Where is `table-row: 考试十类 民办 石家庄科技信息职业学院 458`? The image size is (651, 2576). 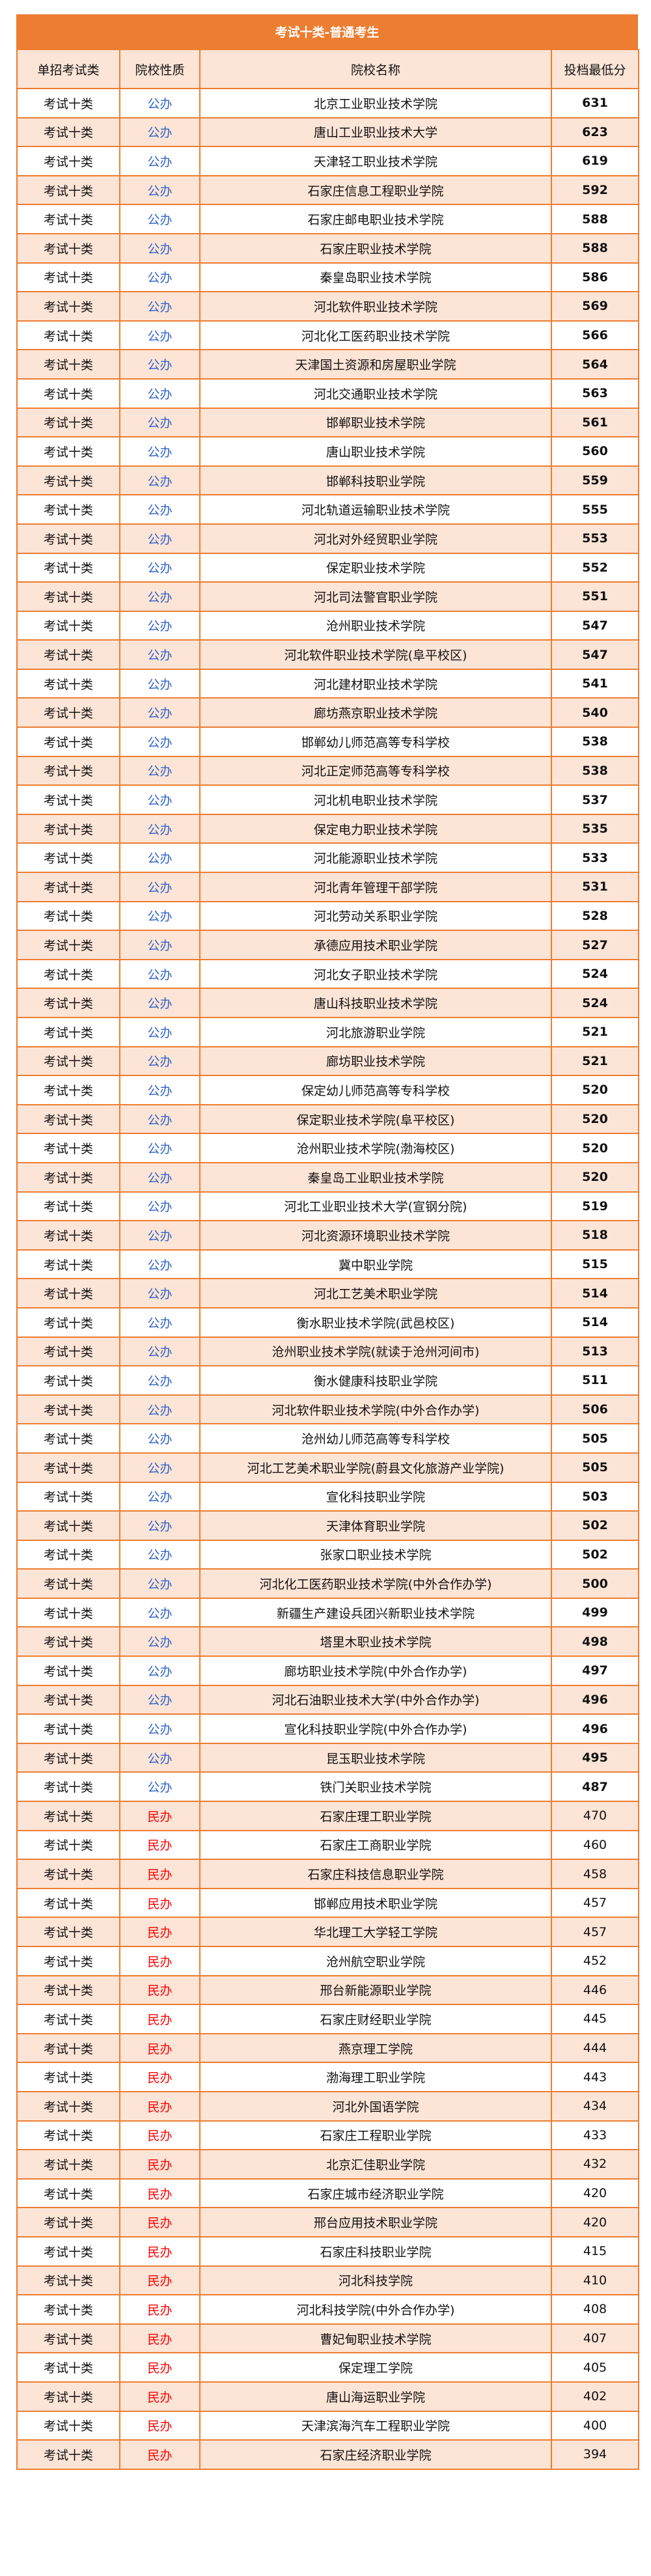
table-row: 考试十类 民办 石家庄科技信息职业学院 458 is located at coordinates (327, 1874).